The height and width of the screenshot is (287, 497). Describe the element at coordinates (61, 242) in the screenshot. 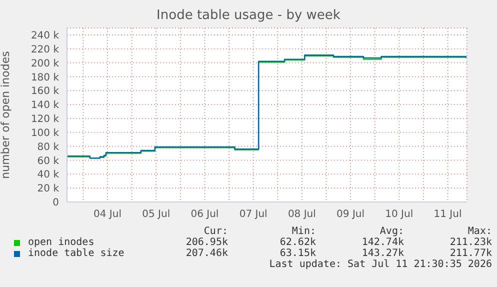

I see `legend-label: open inodes` at that location.